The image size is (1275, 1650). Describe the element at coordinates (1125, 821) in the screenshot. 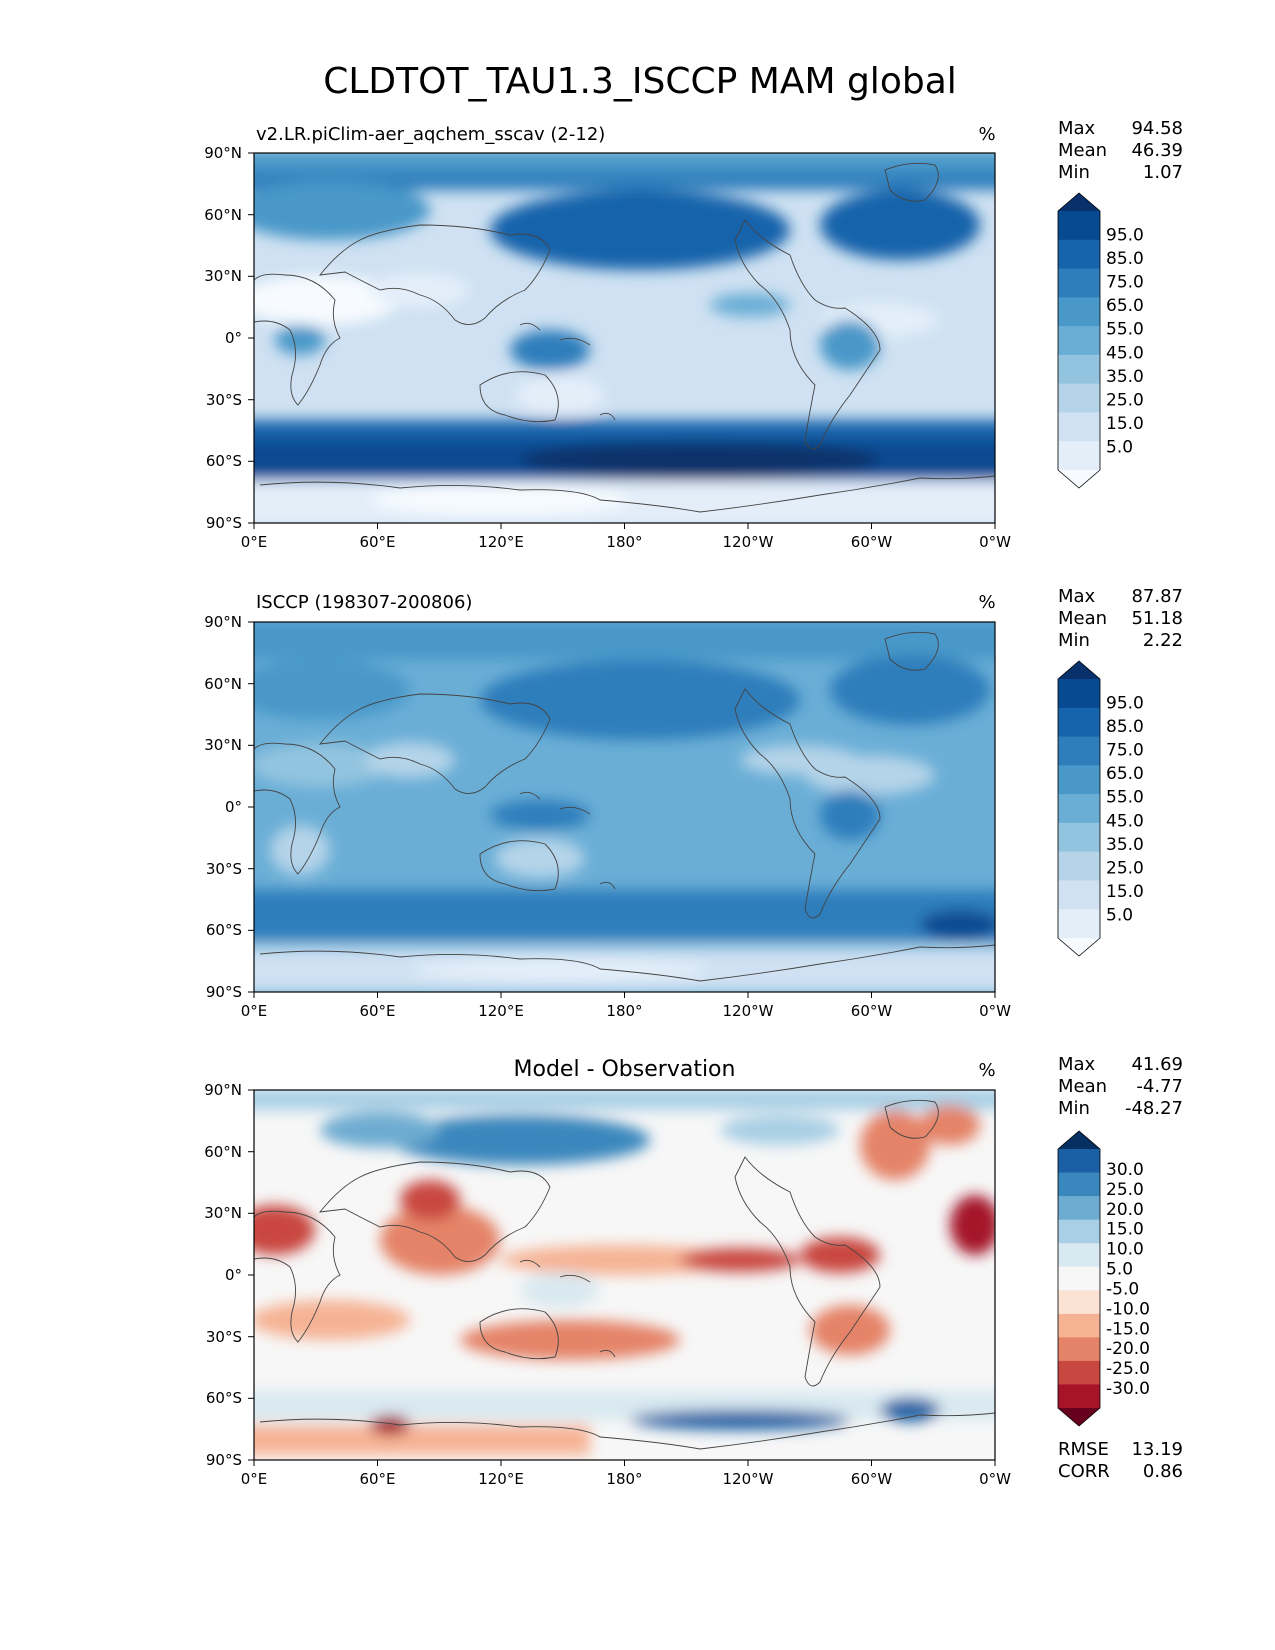

I see `colorbar-tick-label: 45.0` at that location.